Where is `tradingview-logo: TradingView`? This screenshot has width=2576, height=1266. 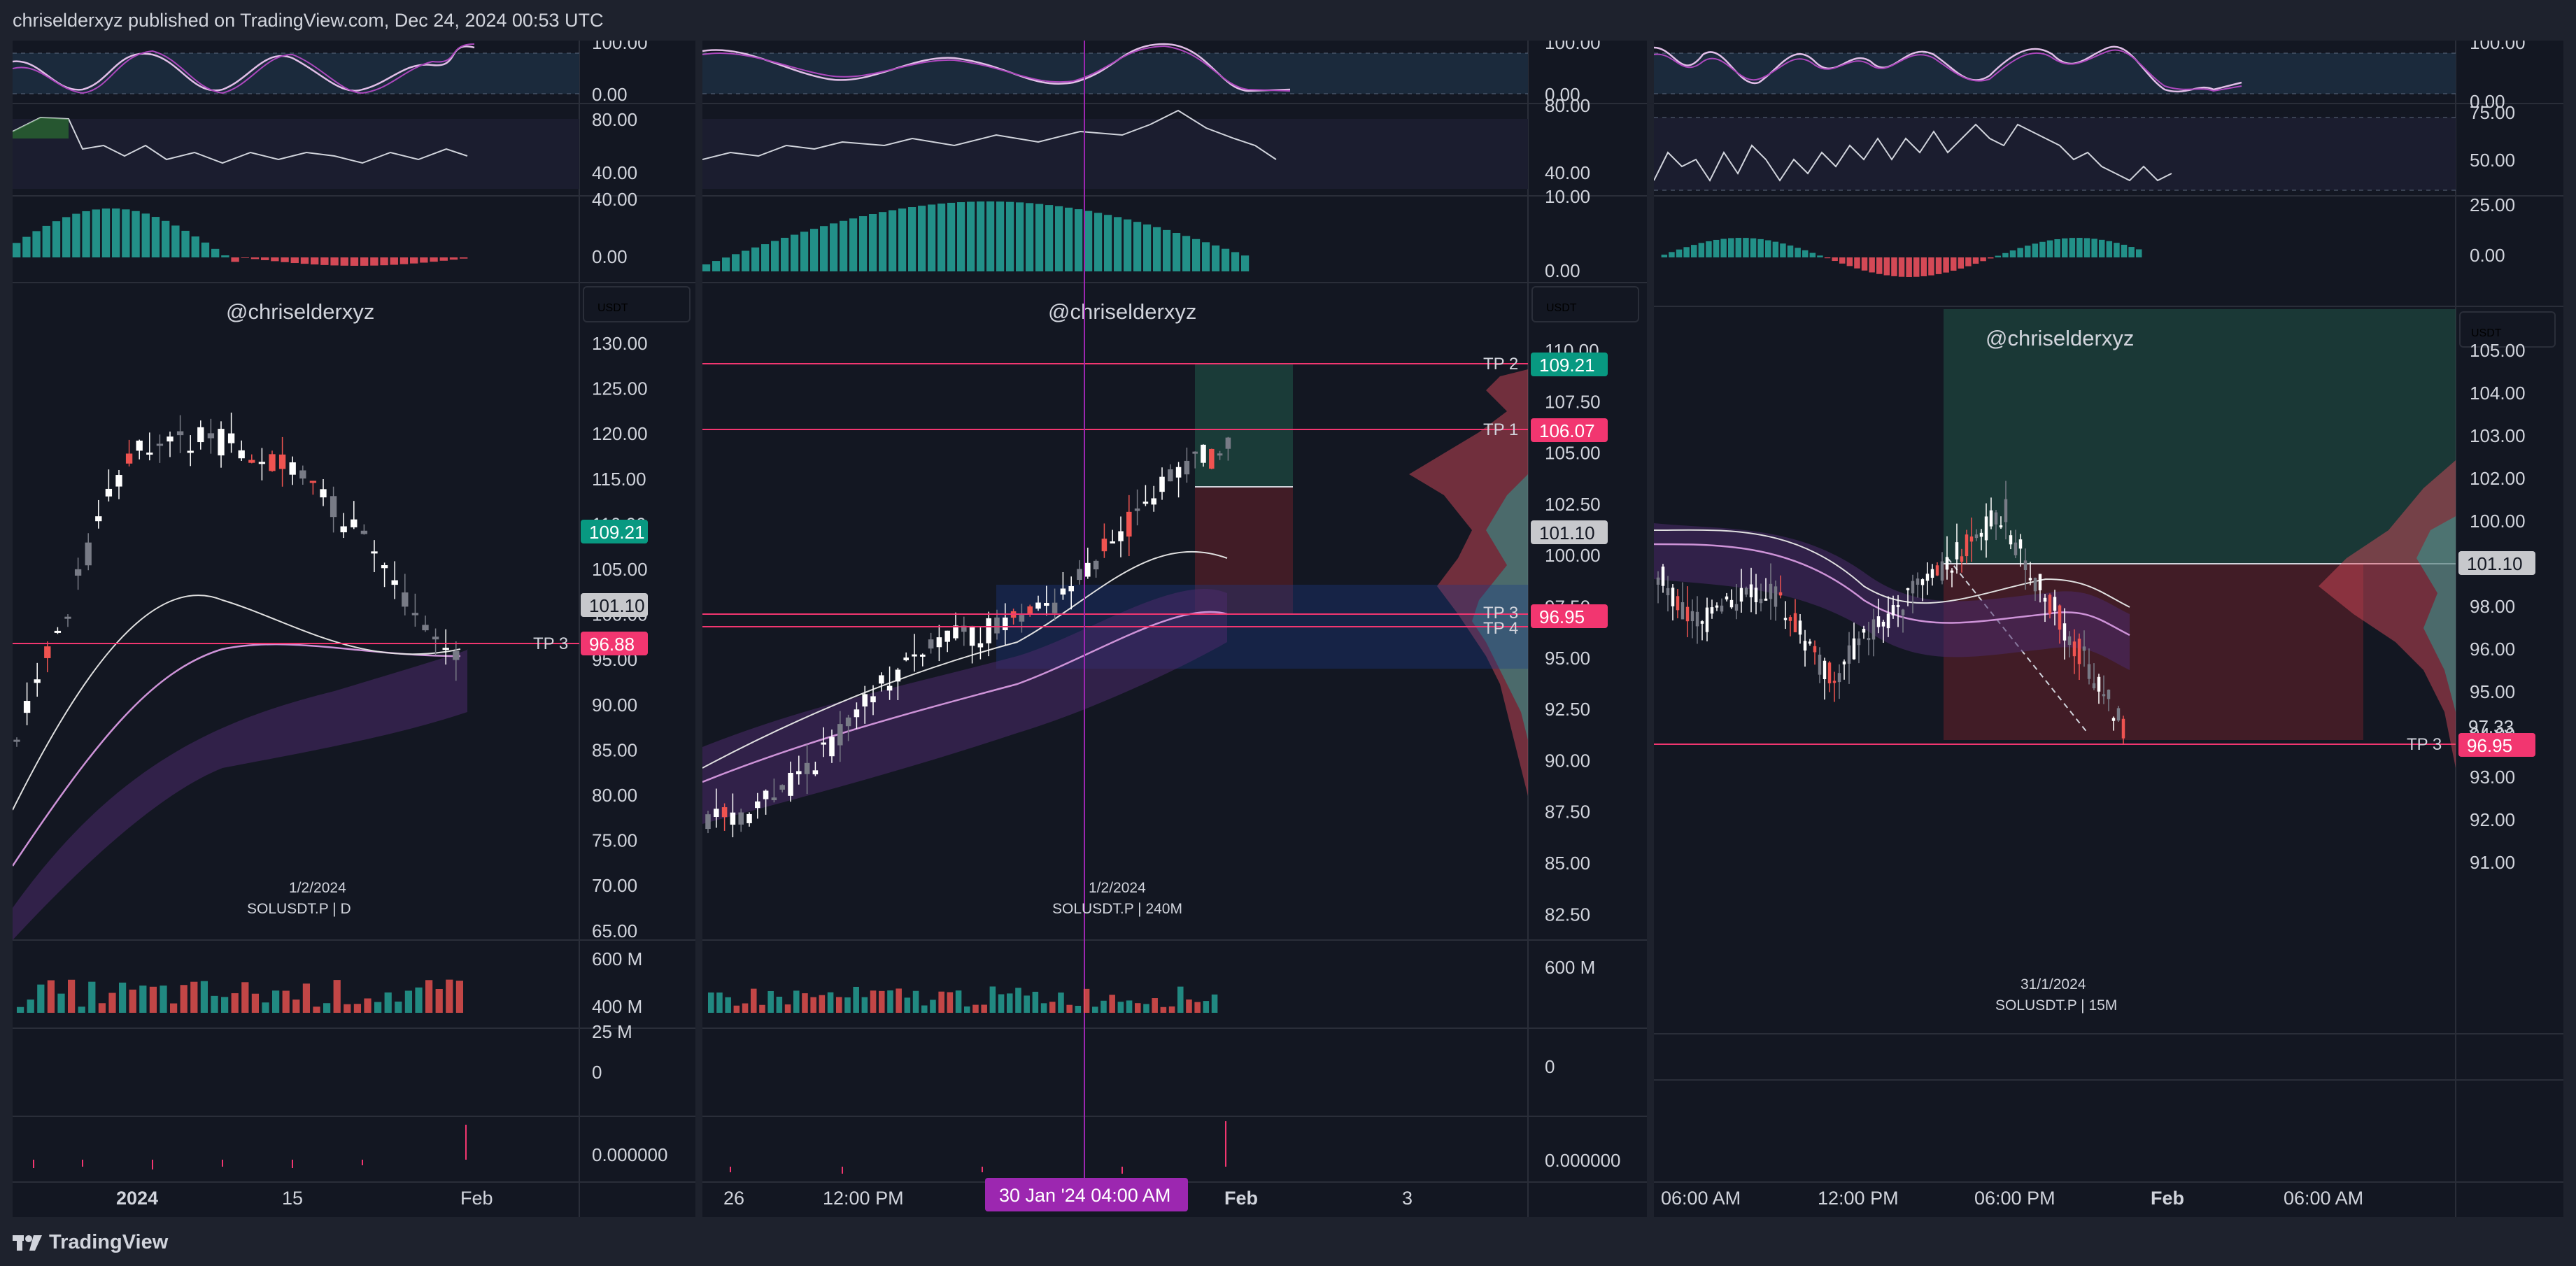 tradingview-logo: TradingView is located at coordinates (90, 1242).